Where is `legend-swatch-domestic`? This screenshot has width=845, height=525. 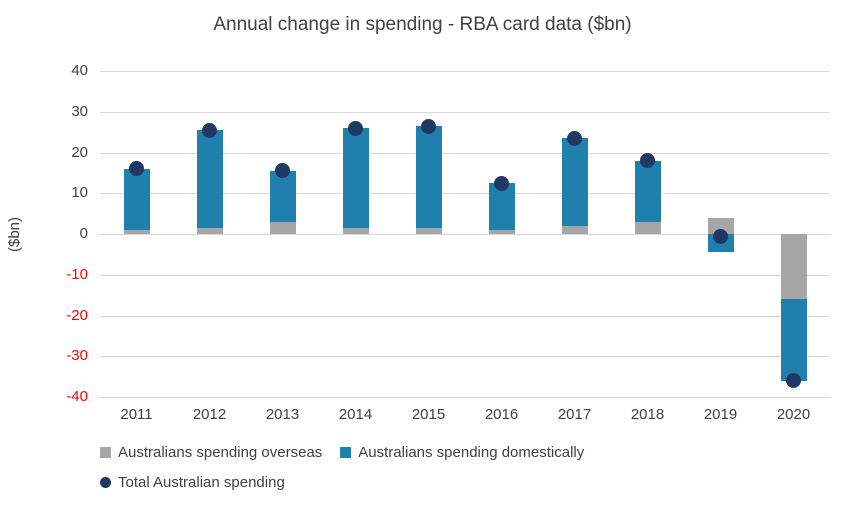
legend-swatch-domestic is located at coordinates (346, 452).